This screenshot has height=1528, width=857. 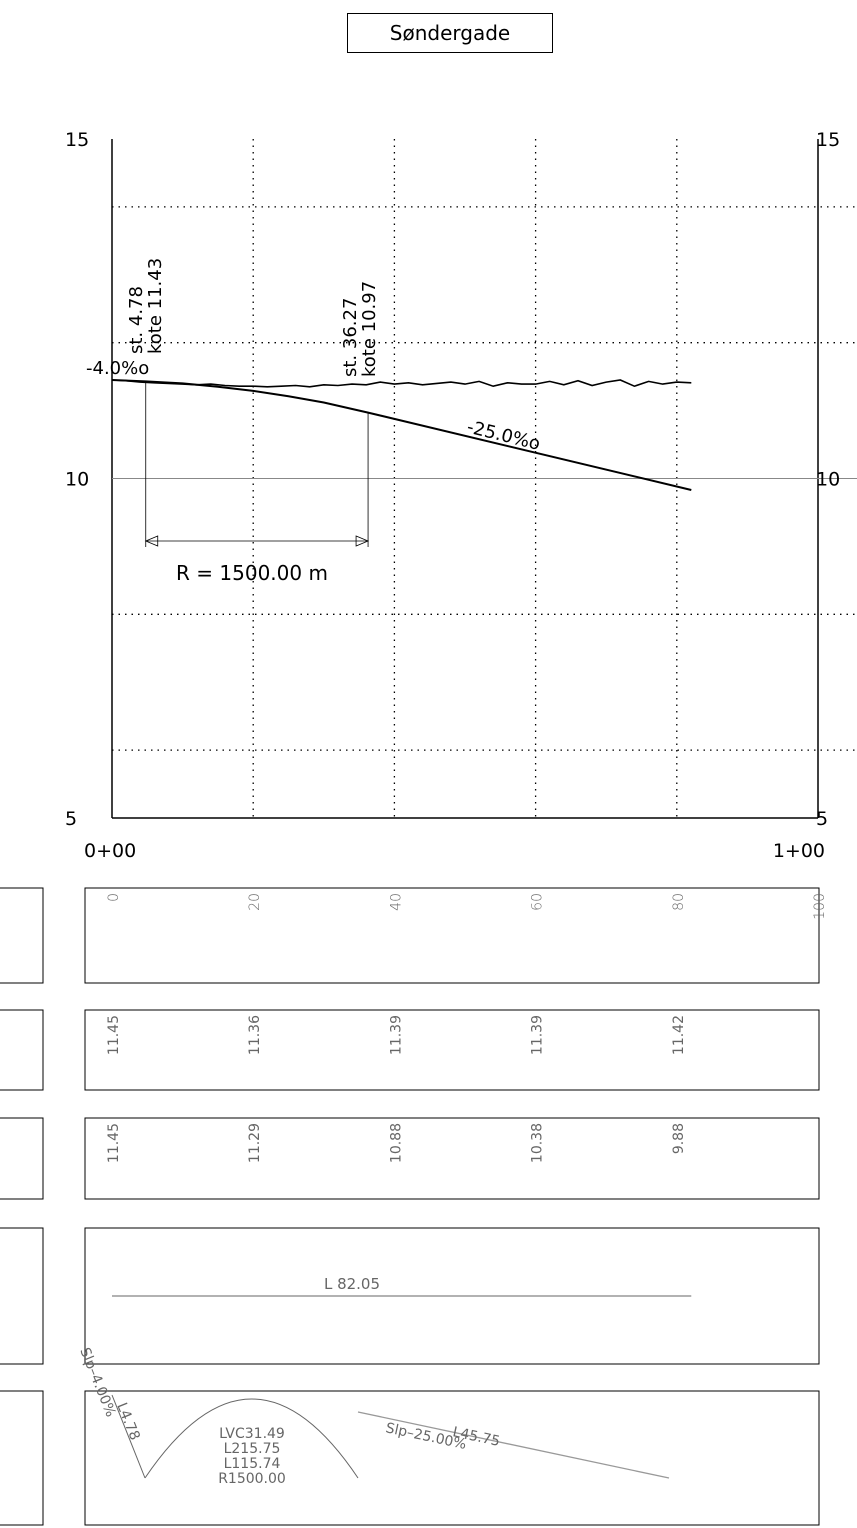 What do you see at coordinates (822, 819) in the screenshot?
I see `y-tick-label-right: 5` at bounding box center [822, 819].